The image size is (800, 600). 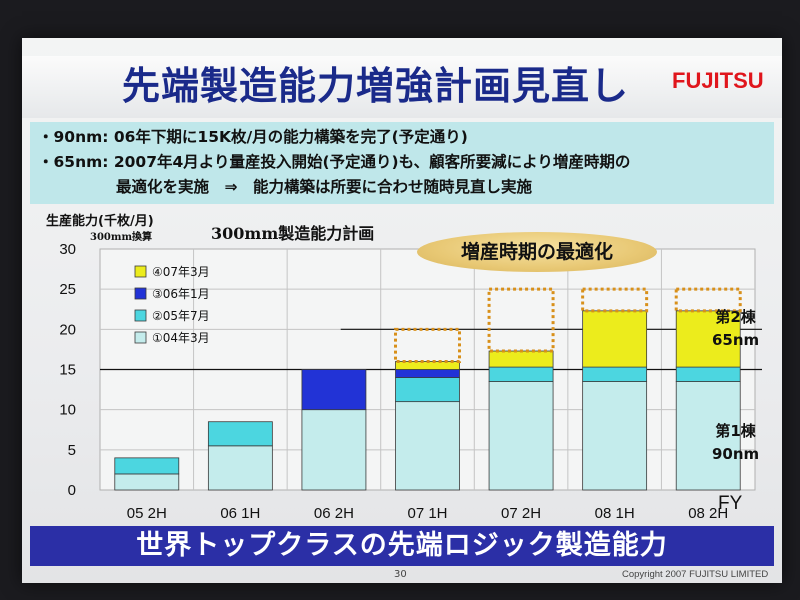 What do you see at coordinates (293, 233) in the screenshot?
I see `chart-title: 300mm製造能力計画` at bounding box center [293, 233].